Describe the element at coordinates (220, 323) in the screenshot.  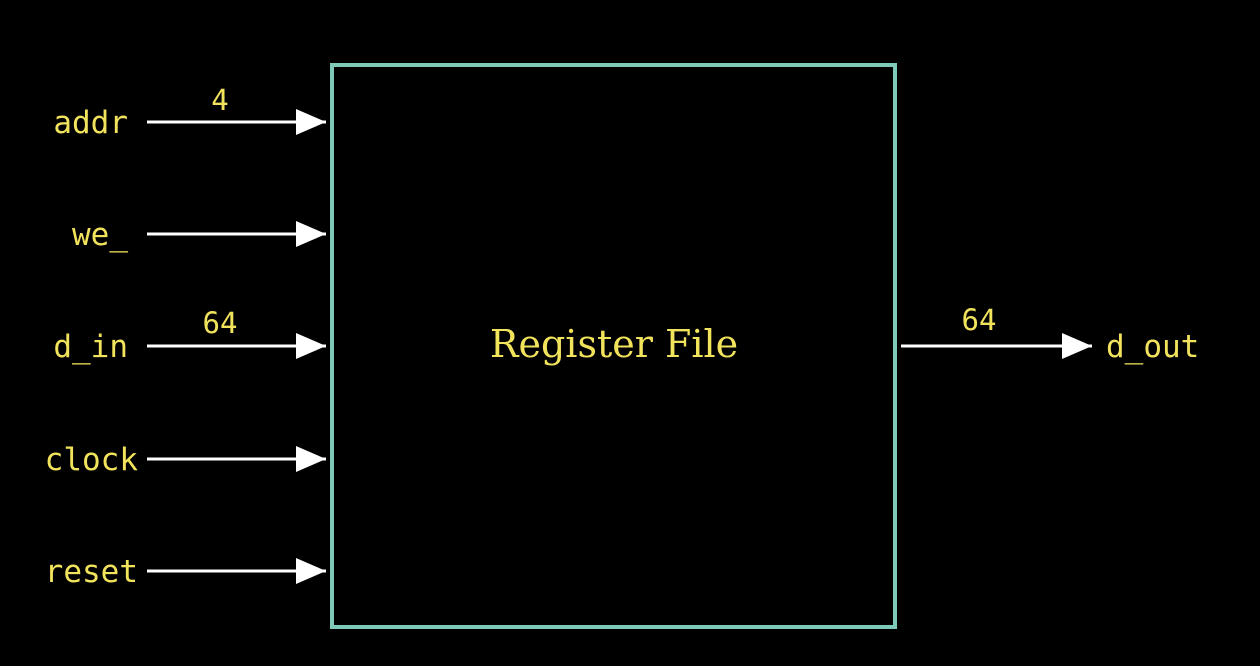
I see `bus-width-d-in: 64` at that location.